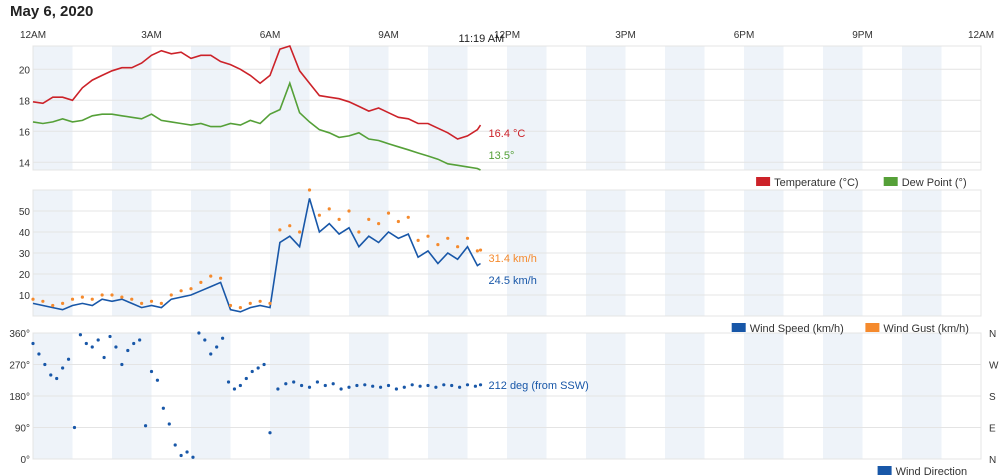 The height and width of the screenshot is (476, 1000). Describe the element at coordinates (992, 397) in the screenshot. I see `compass-label: S` at that location.